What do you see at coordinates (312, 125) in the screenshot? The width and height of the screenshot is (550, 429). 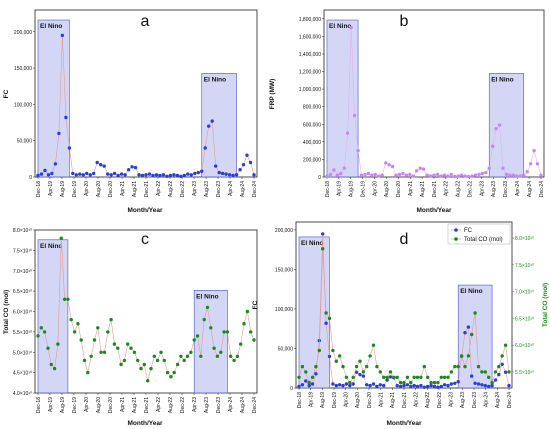 I see `y-tick-label: 600,000` at bounding box center [312, 125].